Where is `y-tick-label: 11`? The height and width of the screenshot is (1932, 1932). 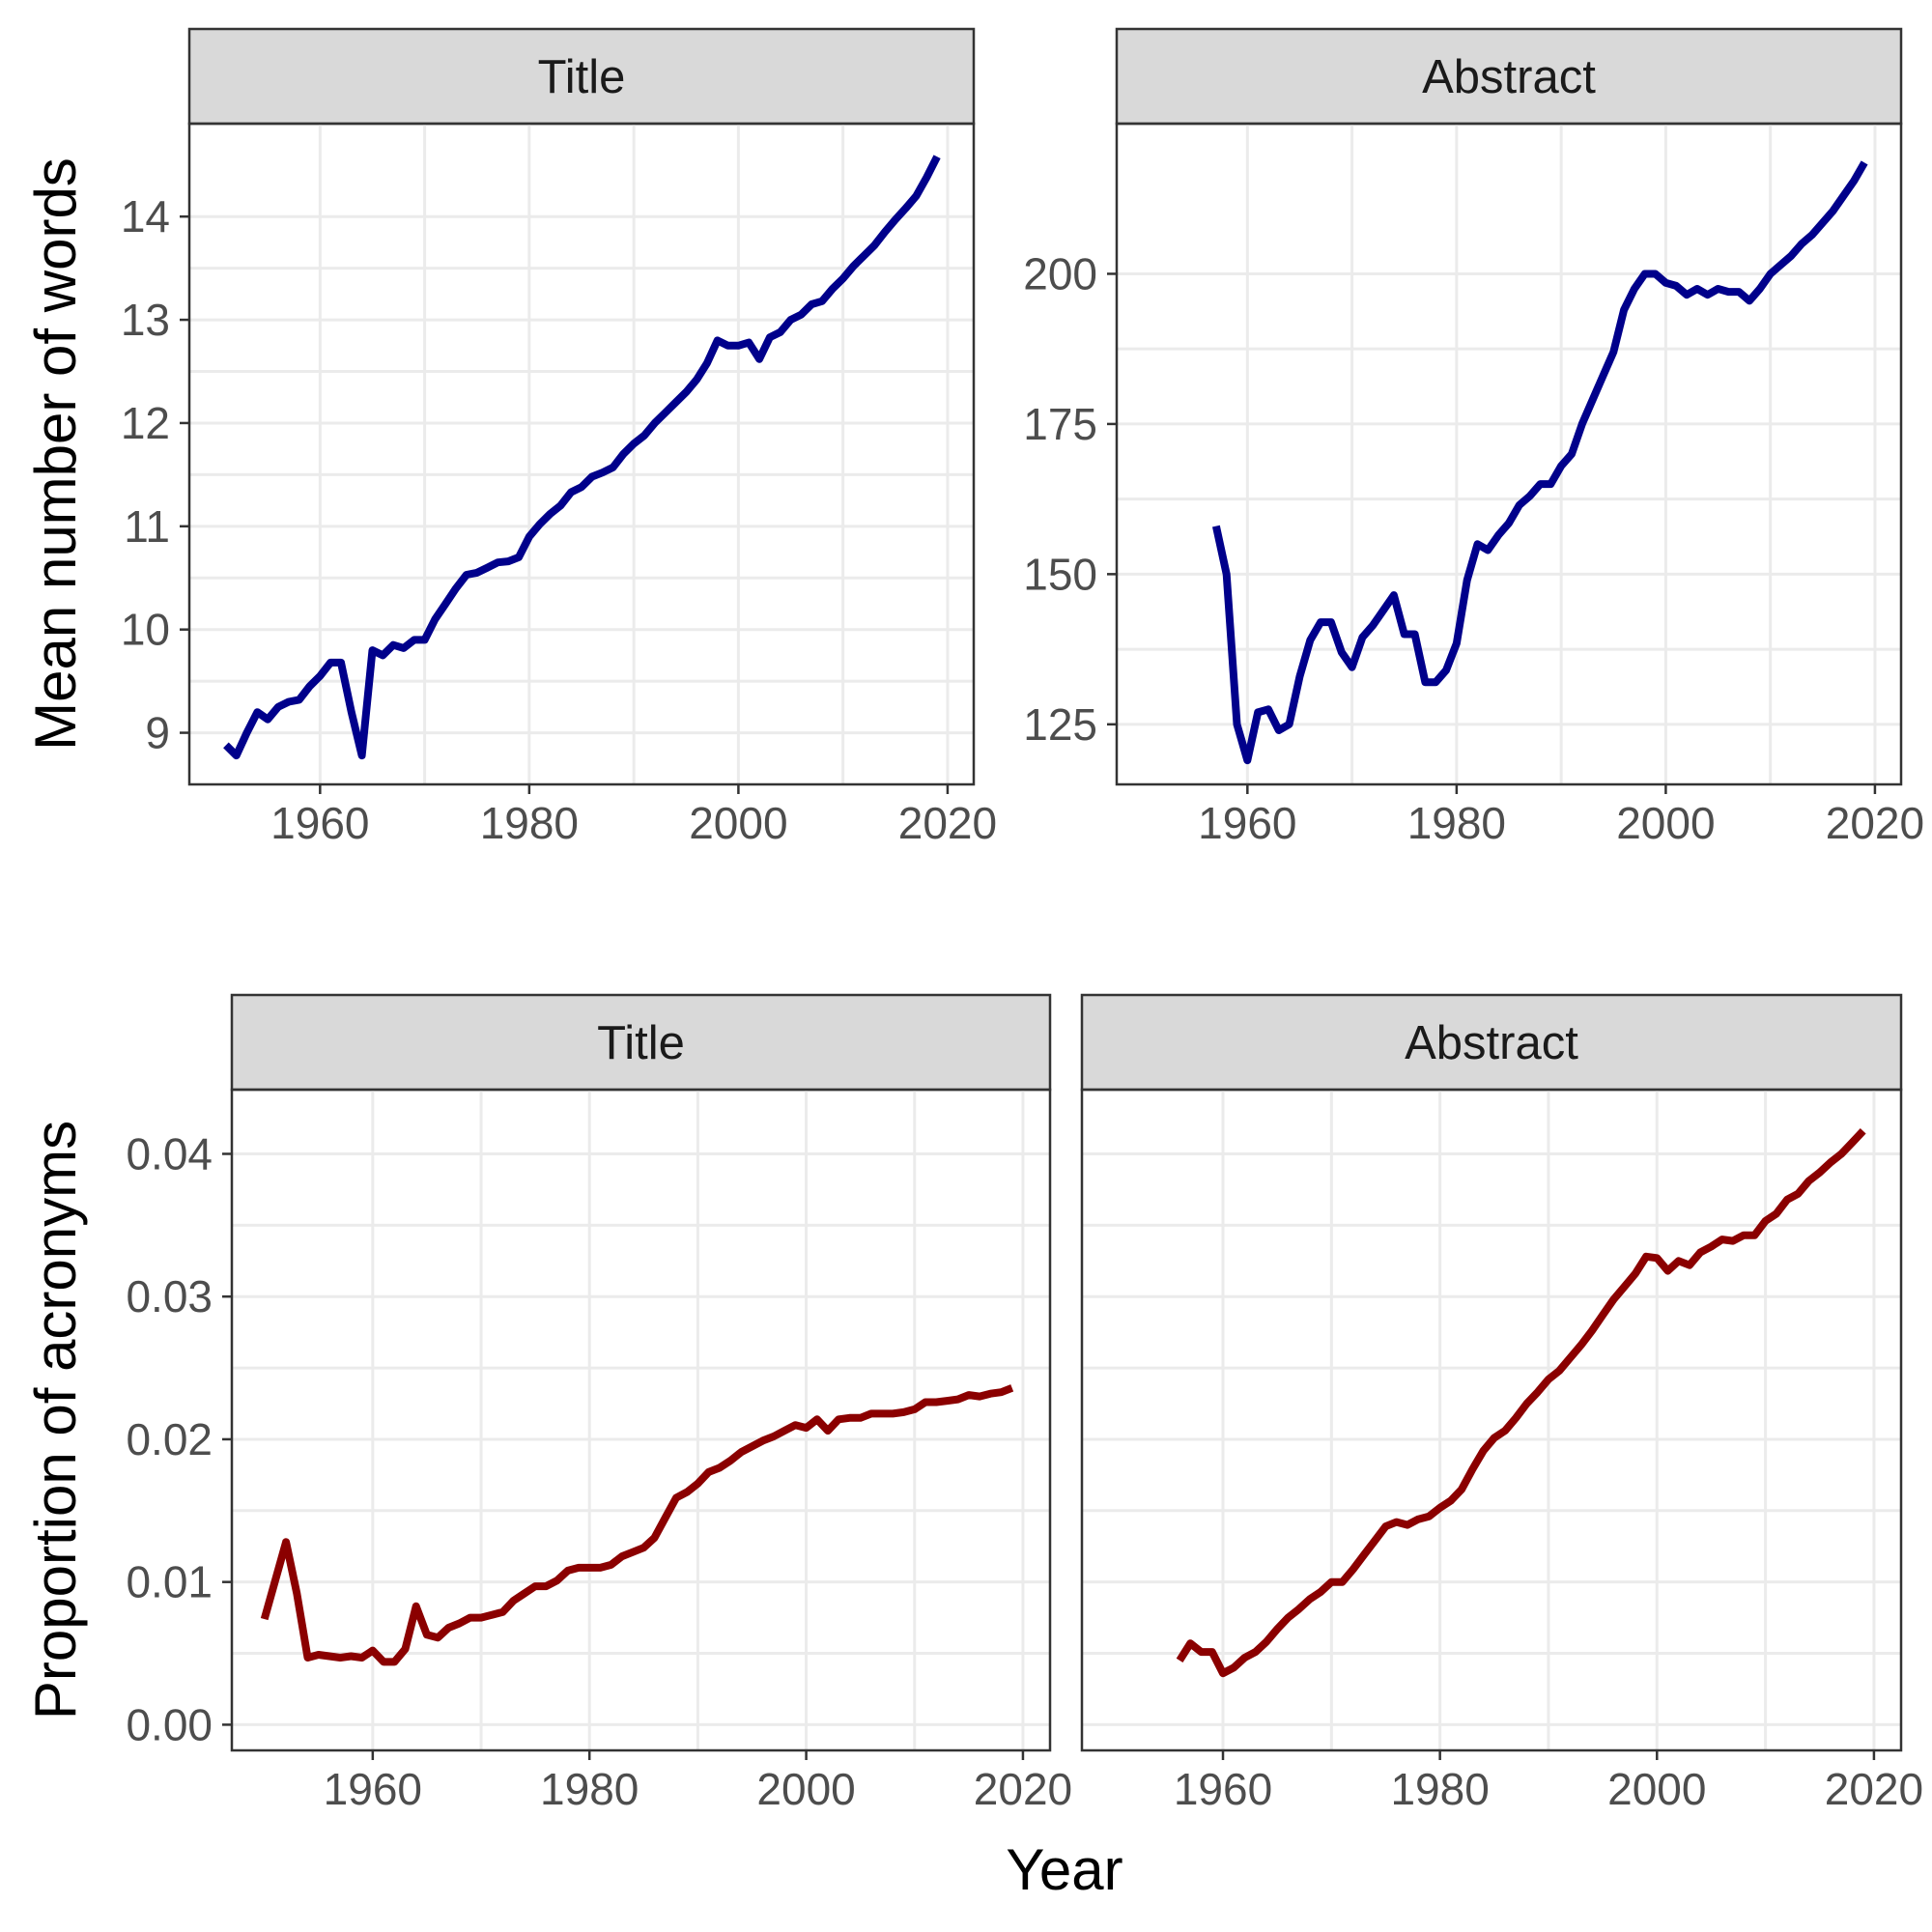 y-tick-label: 11 is located at coordinates (147, 526).